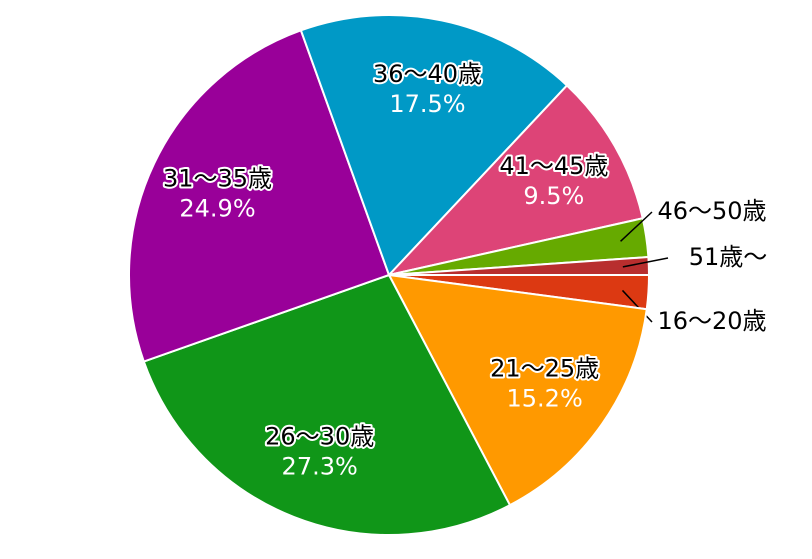  Describe the element at coordinates (217, 209) in the screenshot. I see `value-label: 24.9%` at that location.